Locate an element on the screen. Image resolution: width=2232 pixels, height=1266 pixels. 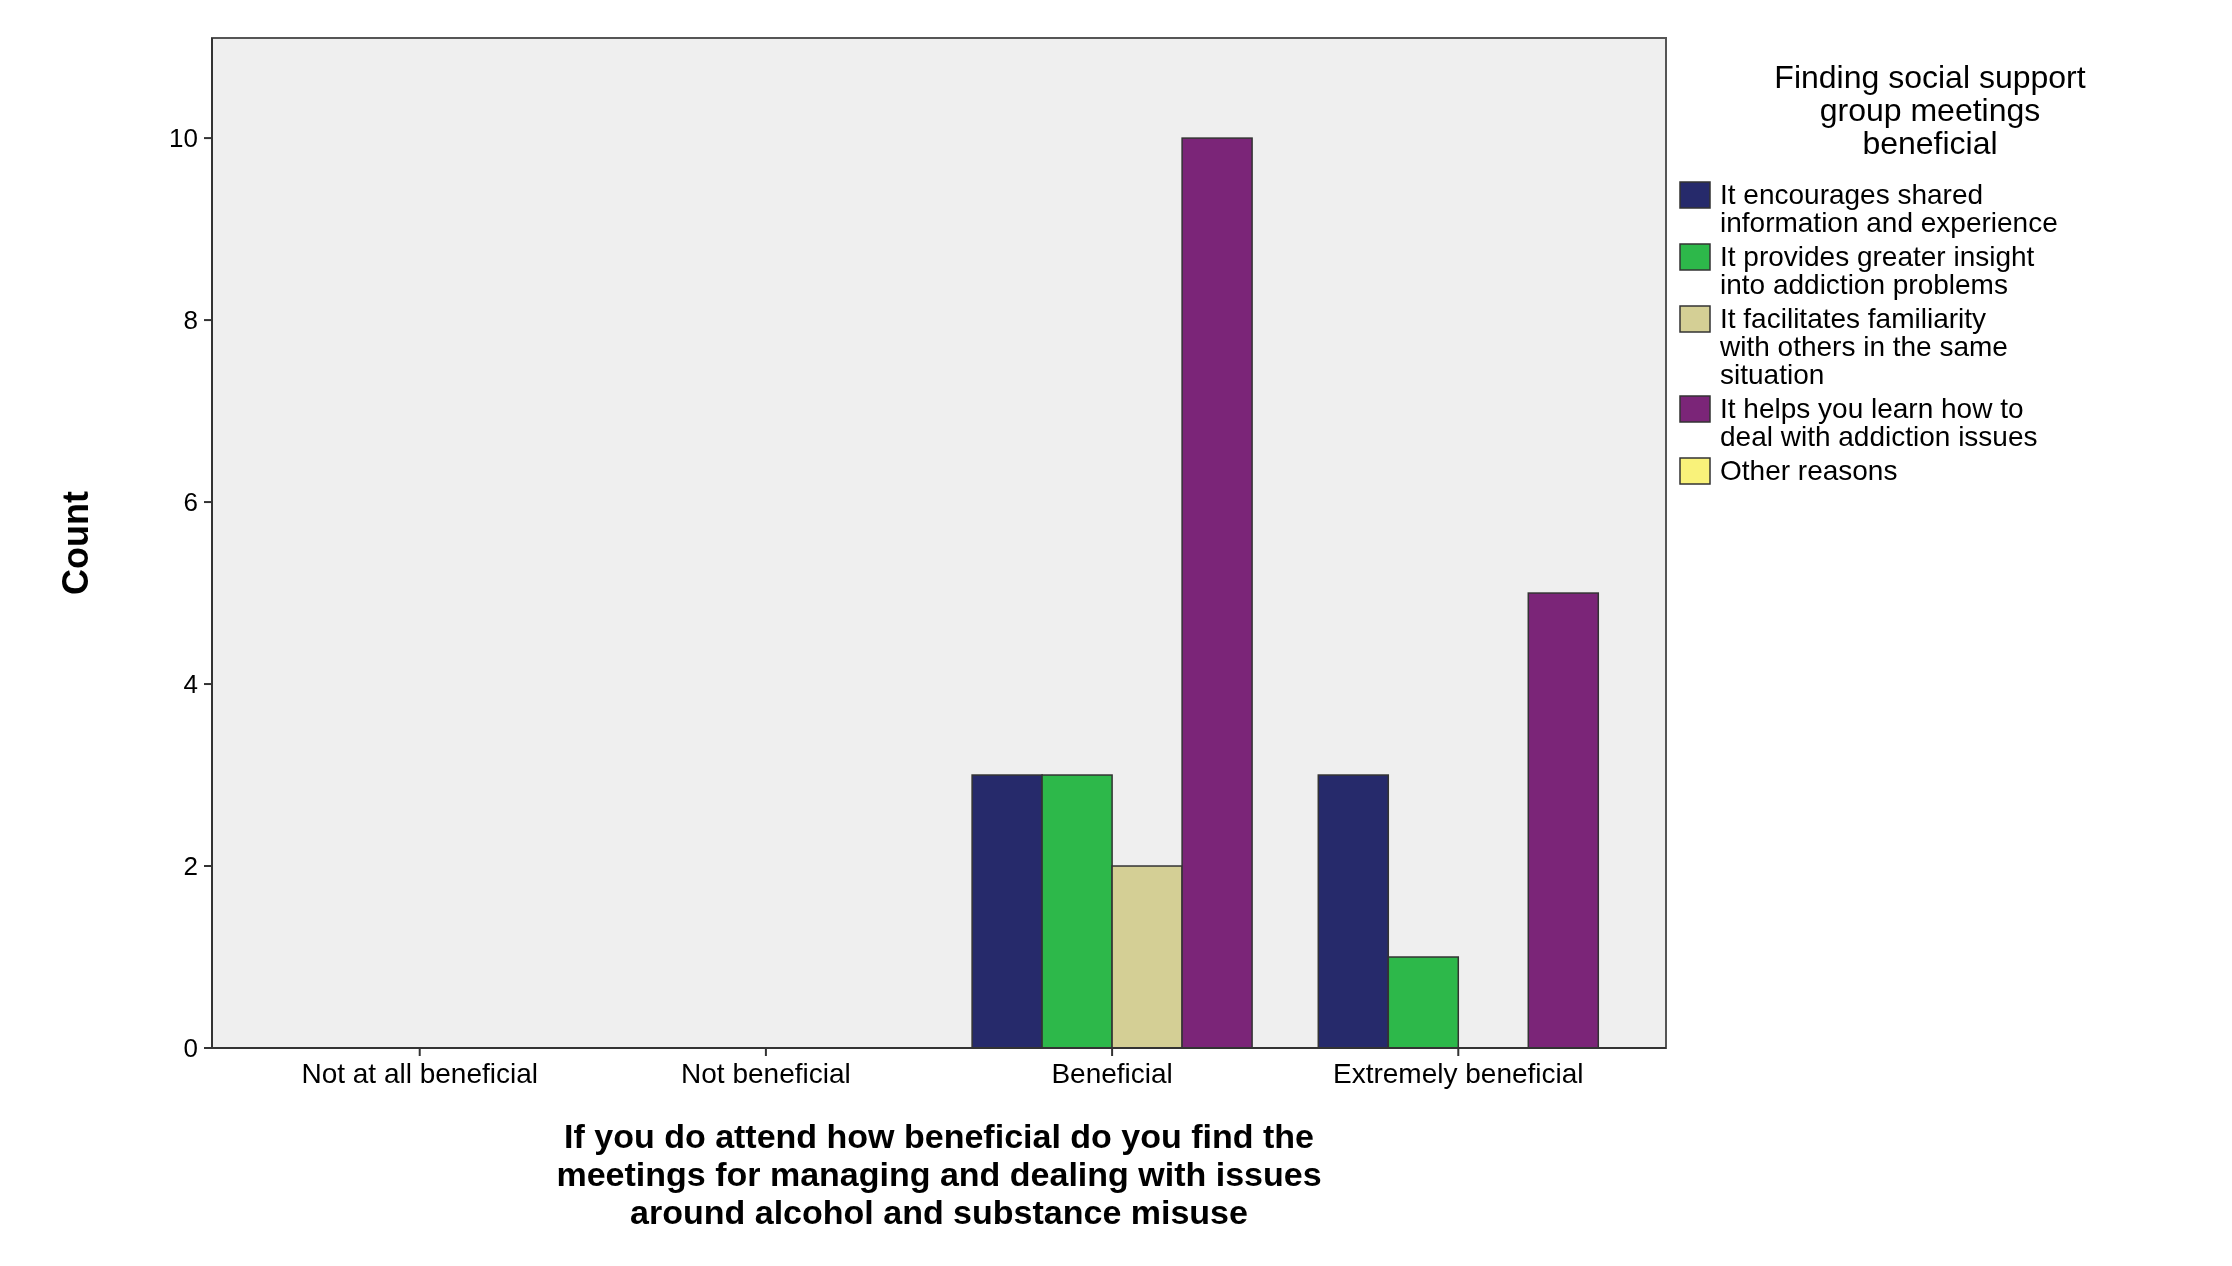
y-tick-label: 10 is located at coordinates (183, 138).